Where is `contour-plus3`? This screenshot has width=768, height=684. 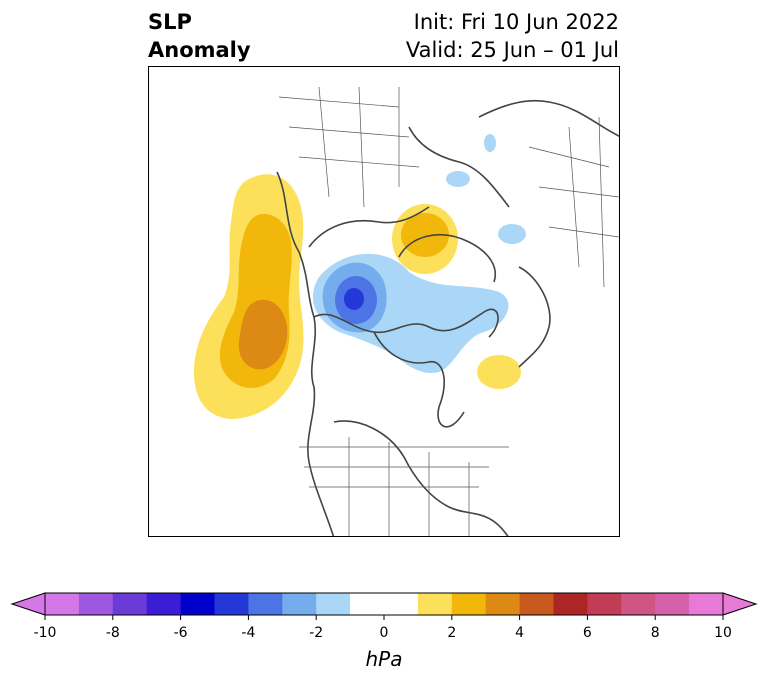 contour-plus3 is located at coordinates (263, 334).